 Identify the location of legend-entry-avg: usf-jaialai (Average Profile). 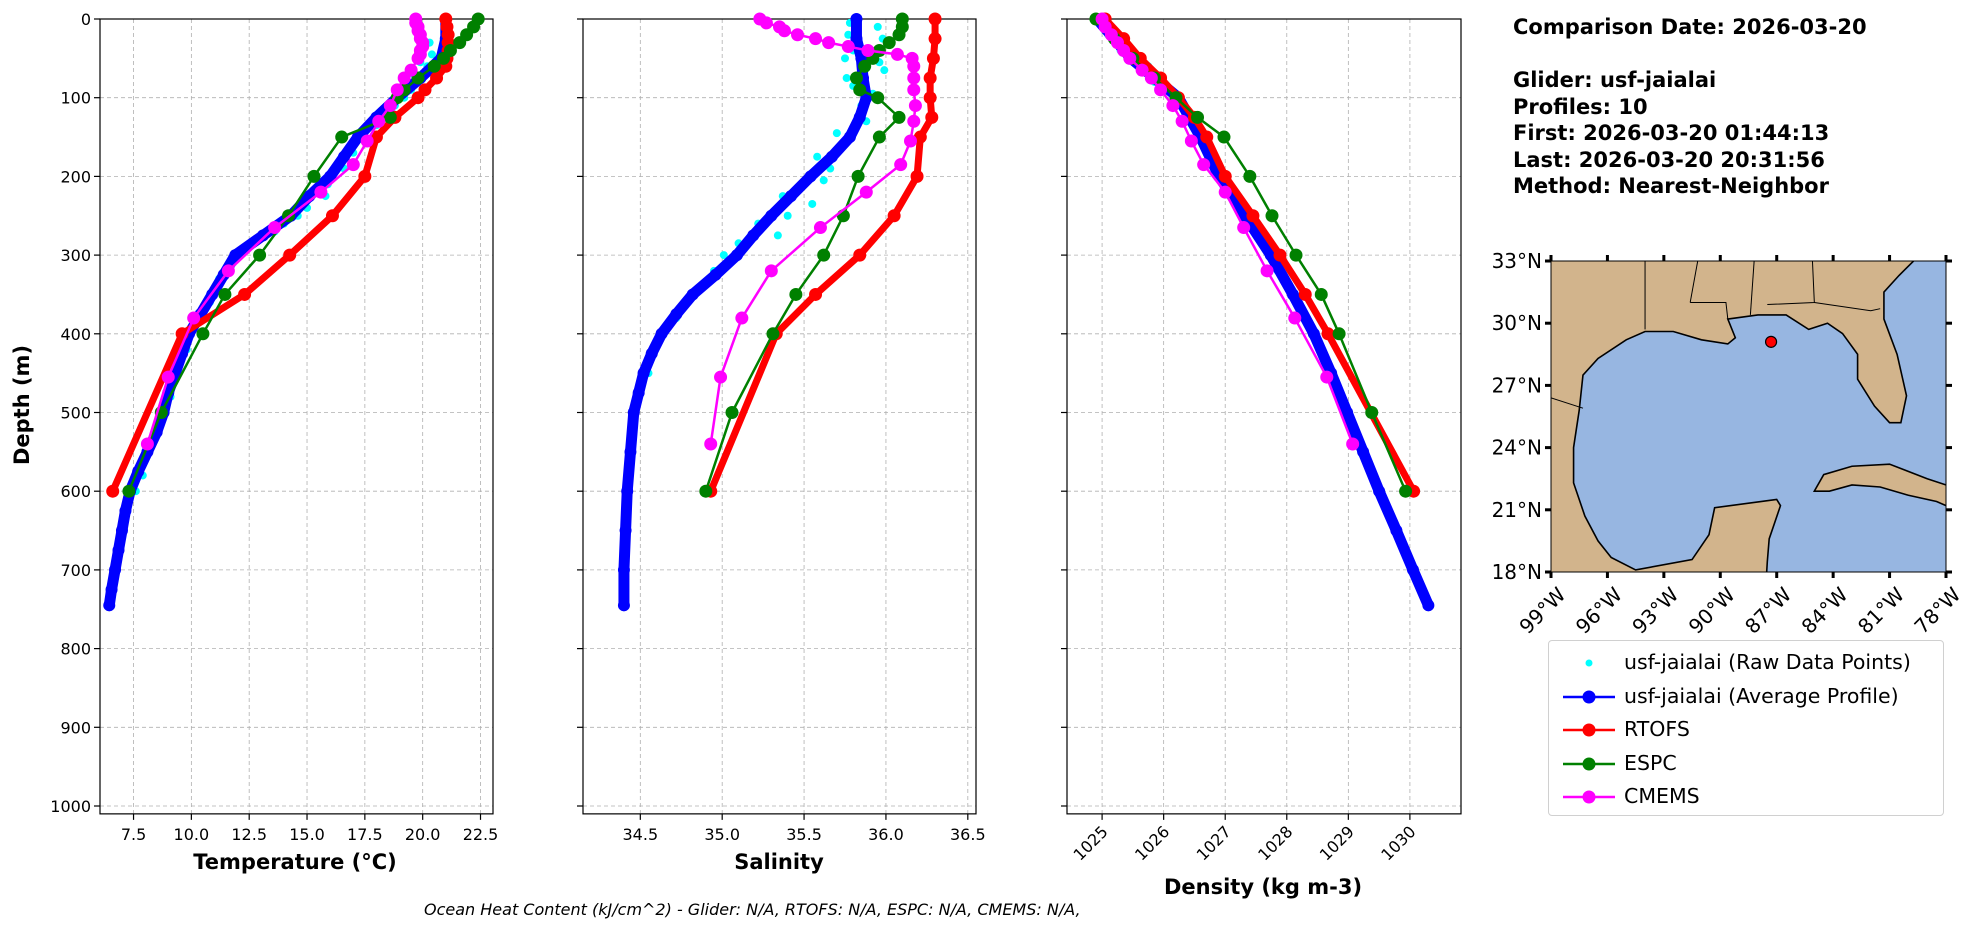
(1746, 697).